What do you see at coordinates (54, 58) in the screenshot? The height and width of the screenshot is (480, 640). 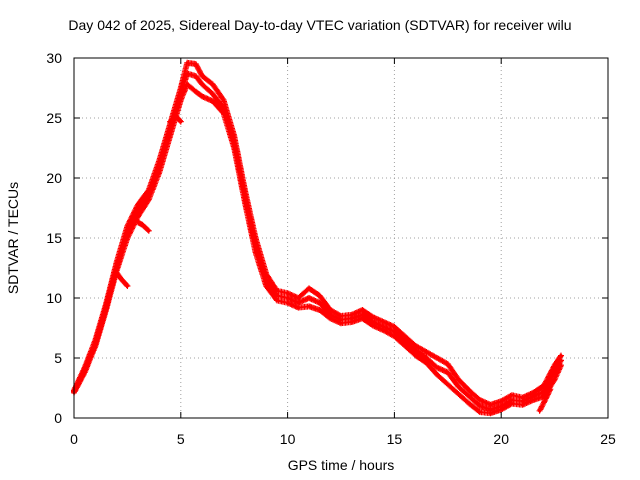 I see `y-tick-label: 30` at bounding box center [54, 58].